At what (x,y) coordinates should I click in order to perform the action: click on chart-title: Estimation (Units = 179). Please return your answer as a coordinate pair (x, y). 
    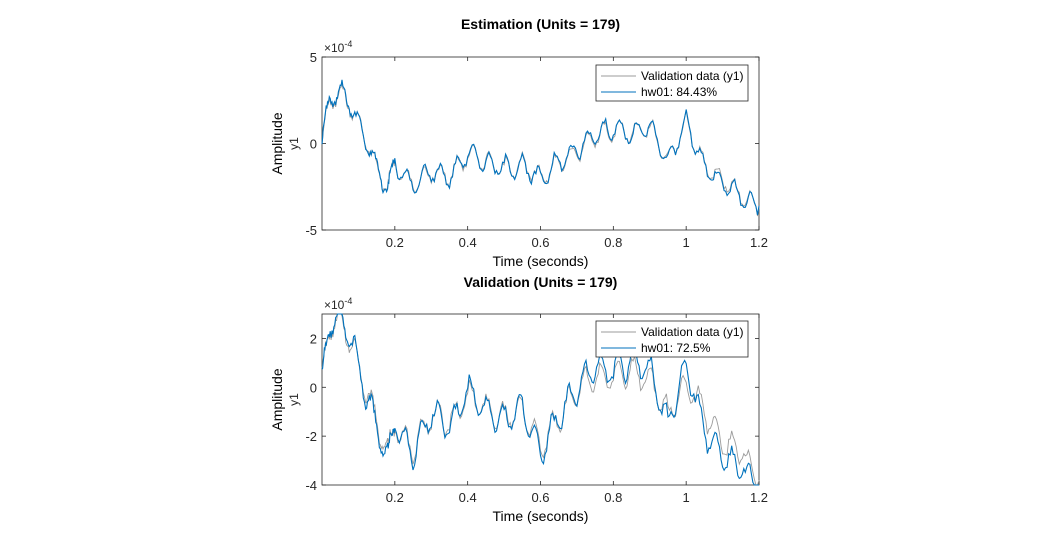
    Looking at the image, I should click on (540, 24).